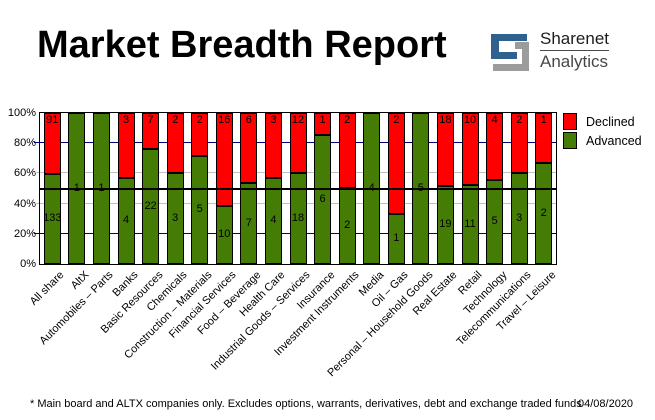 The height and width of the screenshot is (420, 655). Describe the element at coordinates (602, 140) in the screenshot. I see `legend-item-advanced: Advanced` at that location.